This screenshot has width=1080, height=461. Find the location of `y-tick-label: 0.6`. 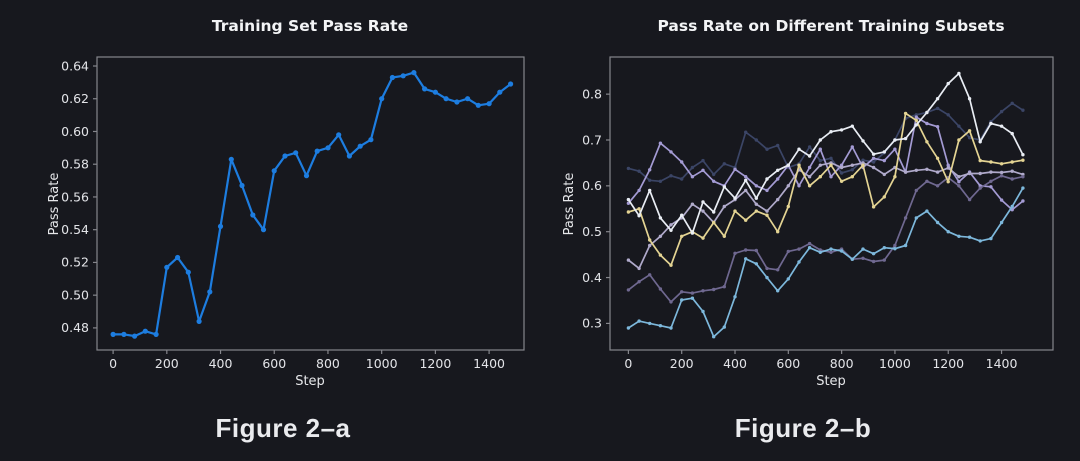

y-tick-label: 0.6 is located at coordinates (592, 185).